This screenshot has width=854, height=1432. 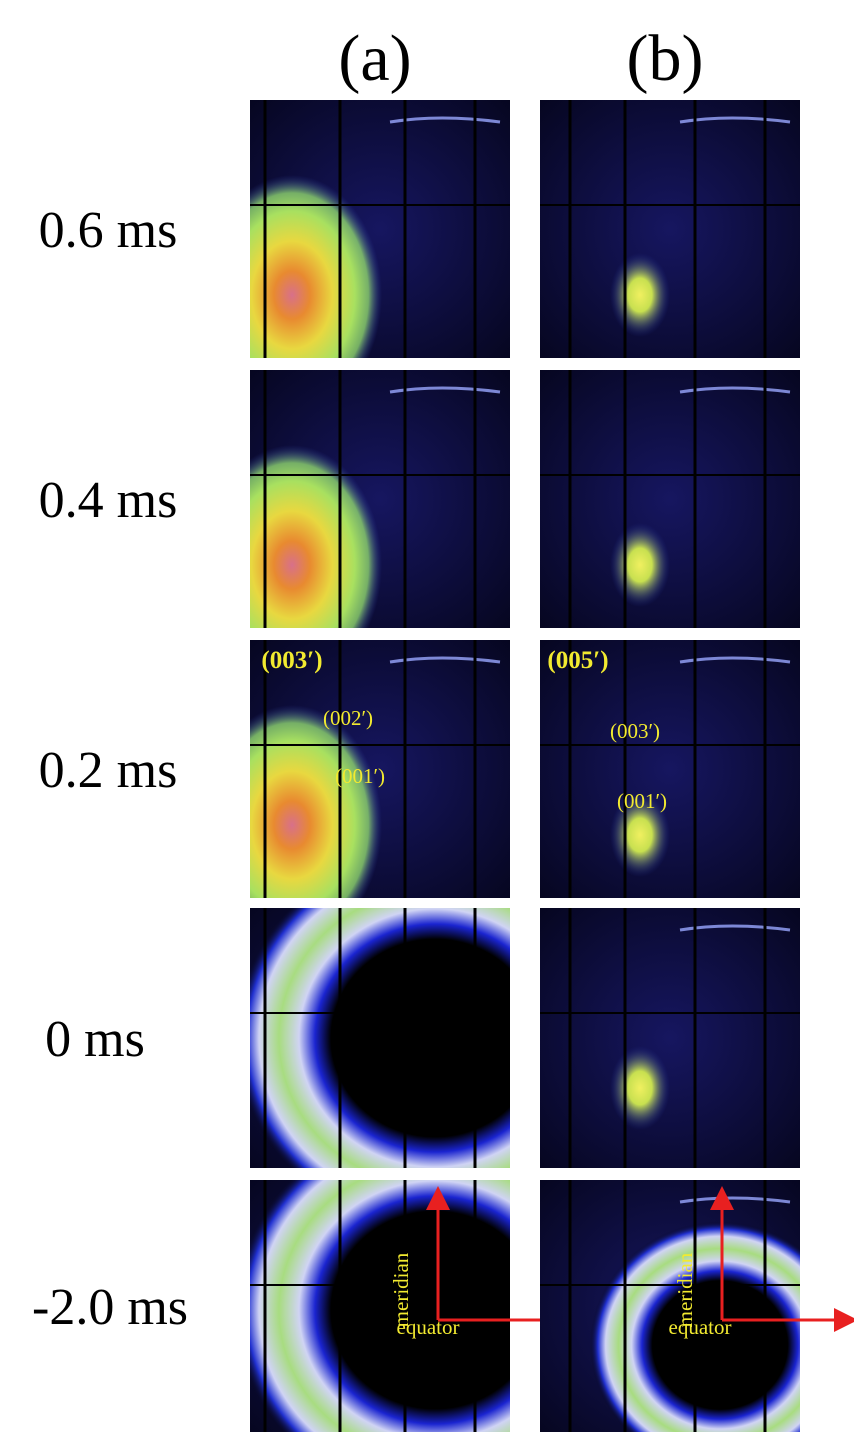 I want to click on row-label: 0 ms, so click(x=95, y=1039).